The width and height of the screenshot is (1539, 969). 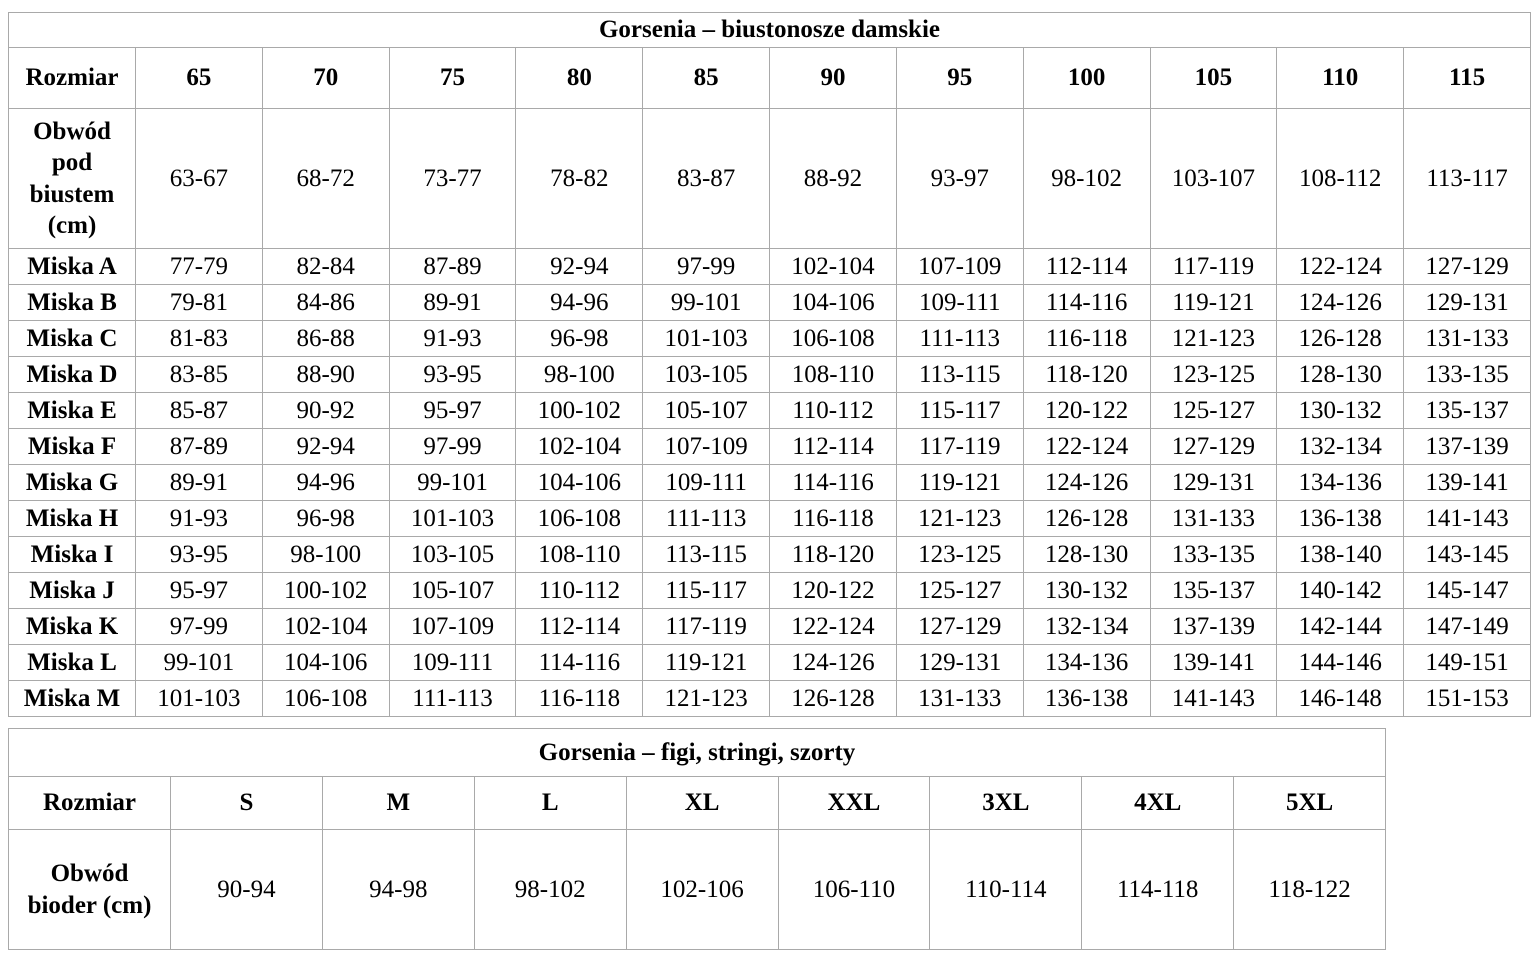 I want to click on cup-range-cell: 136-138, so click(x=1086, y=698).